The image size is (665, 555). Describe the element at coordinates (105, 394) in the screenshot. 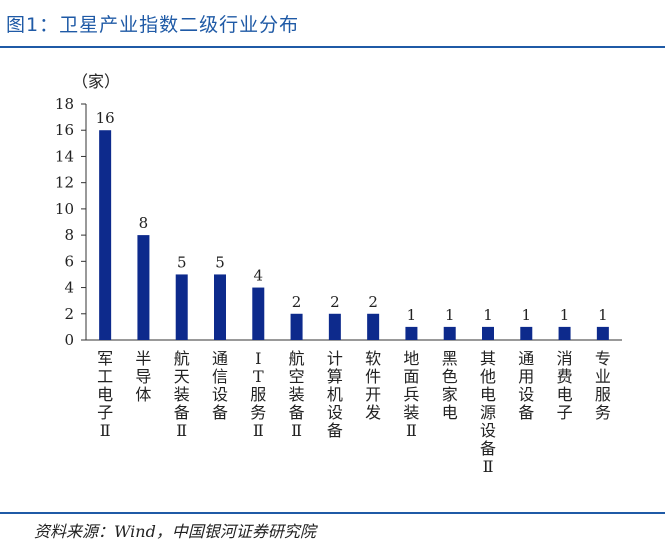

I see `x-category-label: 军工电子 Ⅱ` at that location.